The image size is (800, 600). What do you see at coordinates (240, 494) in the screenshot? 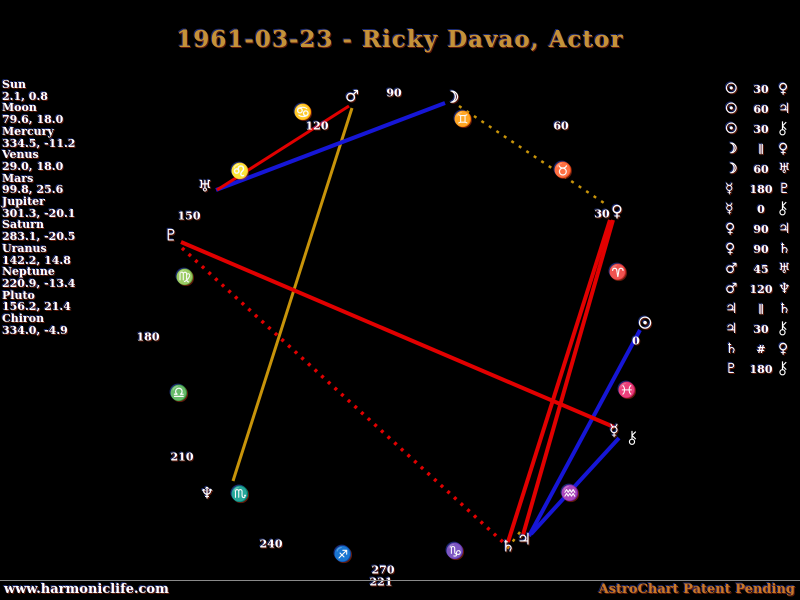
I see `sign-scorpio-icon: ♏` at bounding box center [240, 494].